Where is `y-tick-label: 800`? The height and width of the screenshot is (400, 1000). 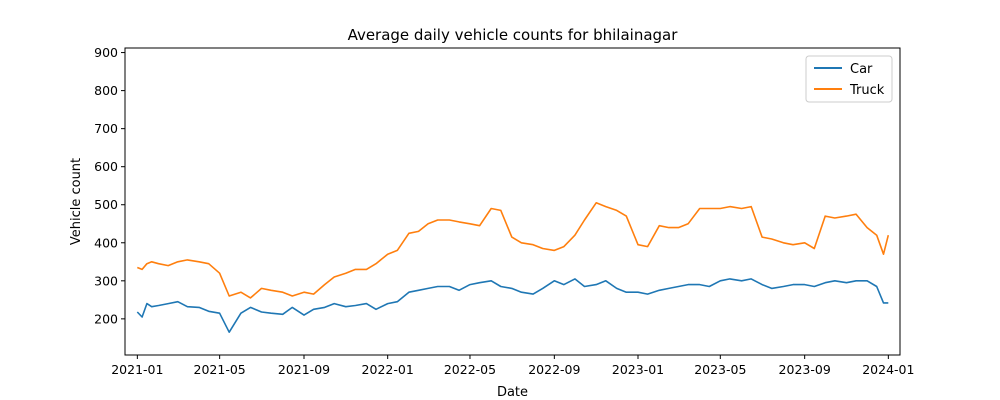
y-tick-label: 800 is located at coordinates (106, 90).